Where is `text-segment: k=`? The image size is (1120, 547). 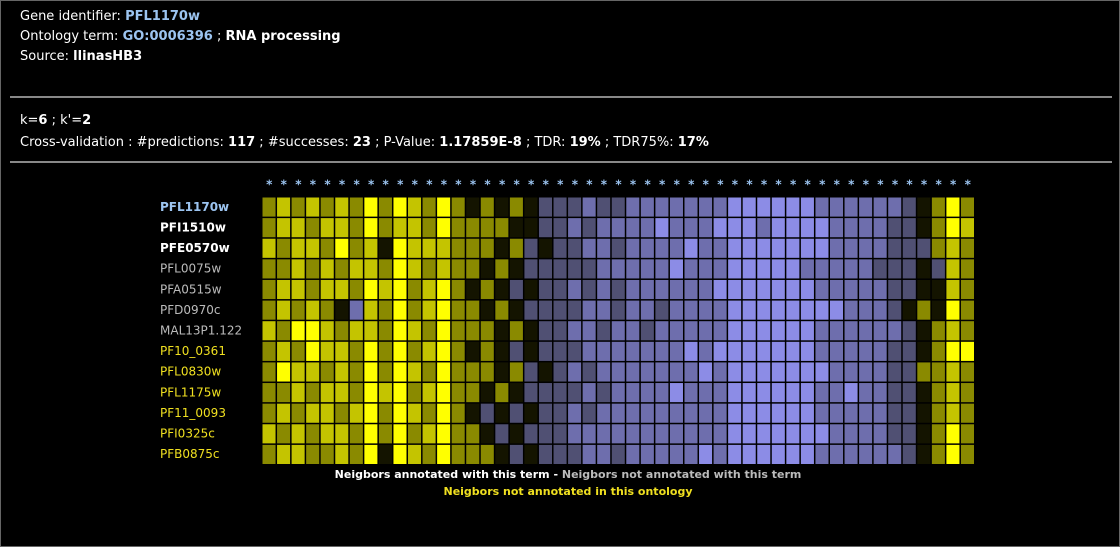
text-segment: k= is located at coordinates (29, 120).